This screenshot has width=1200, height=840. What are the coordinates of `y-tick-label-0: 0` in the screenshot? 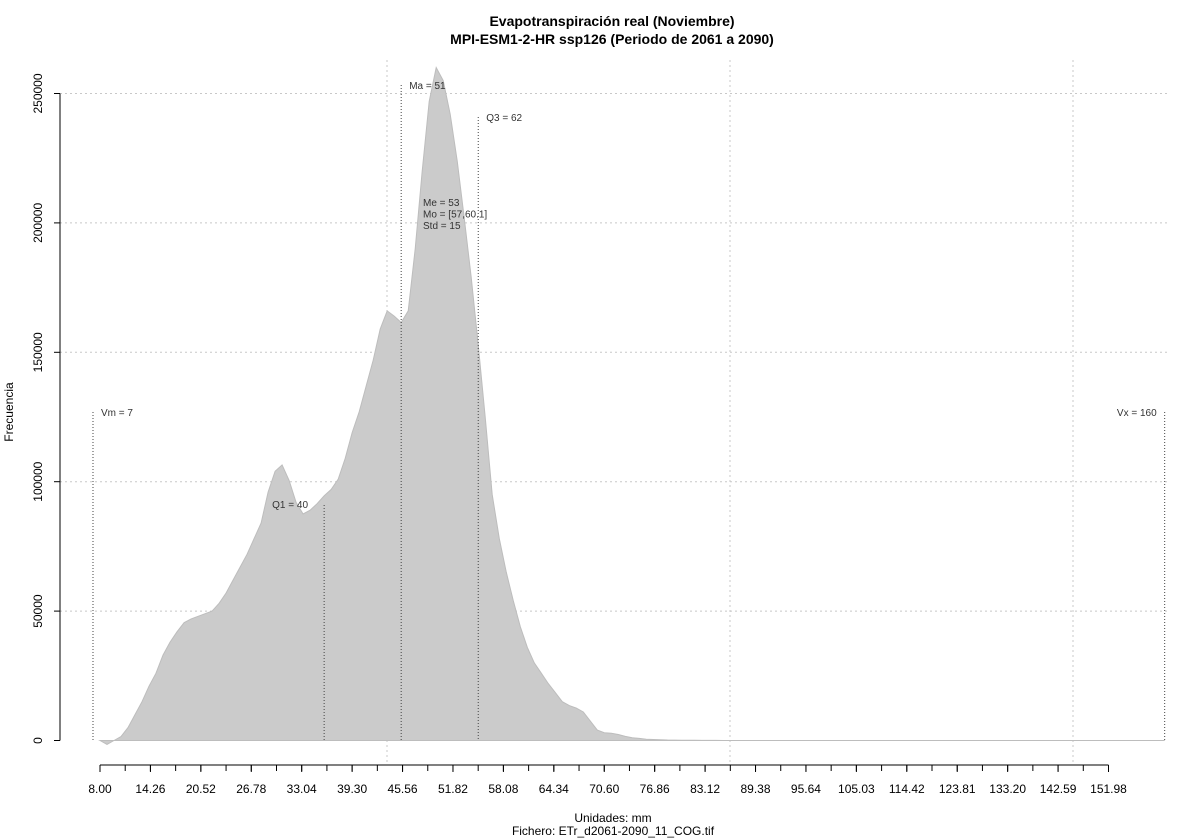 It's located at (38, 740).